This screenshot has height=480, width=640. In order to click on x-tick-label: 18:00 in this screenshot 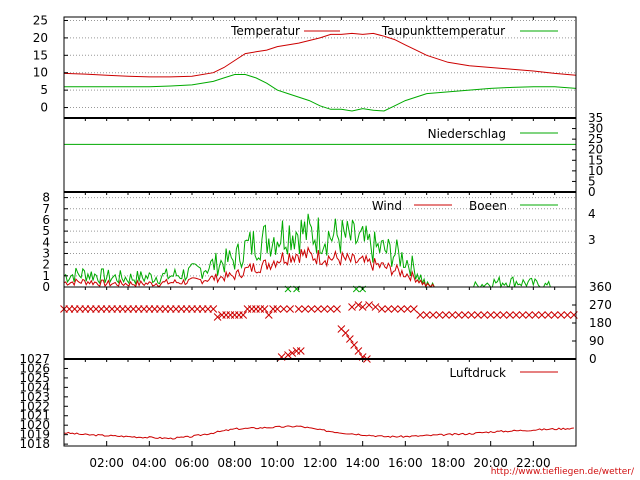, I will do `click(448, 463)`.